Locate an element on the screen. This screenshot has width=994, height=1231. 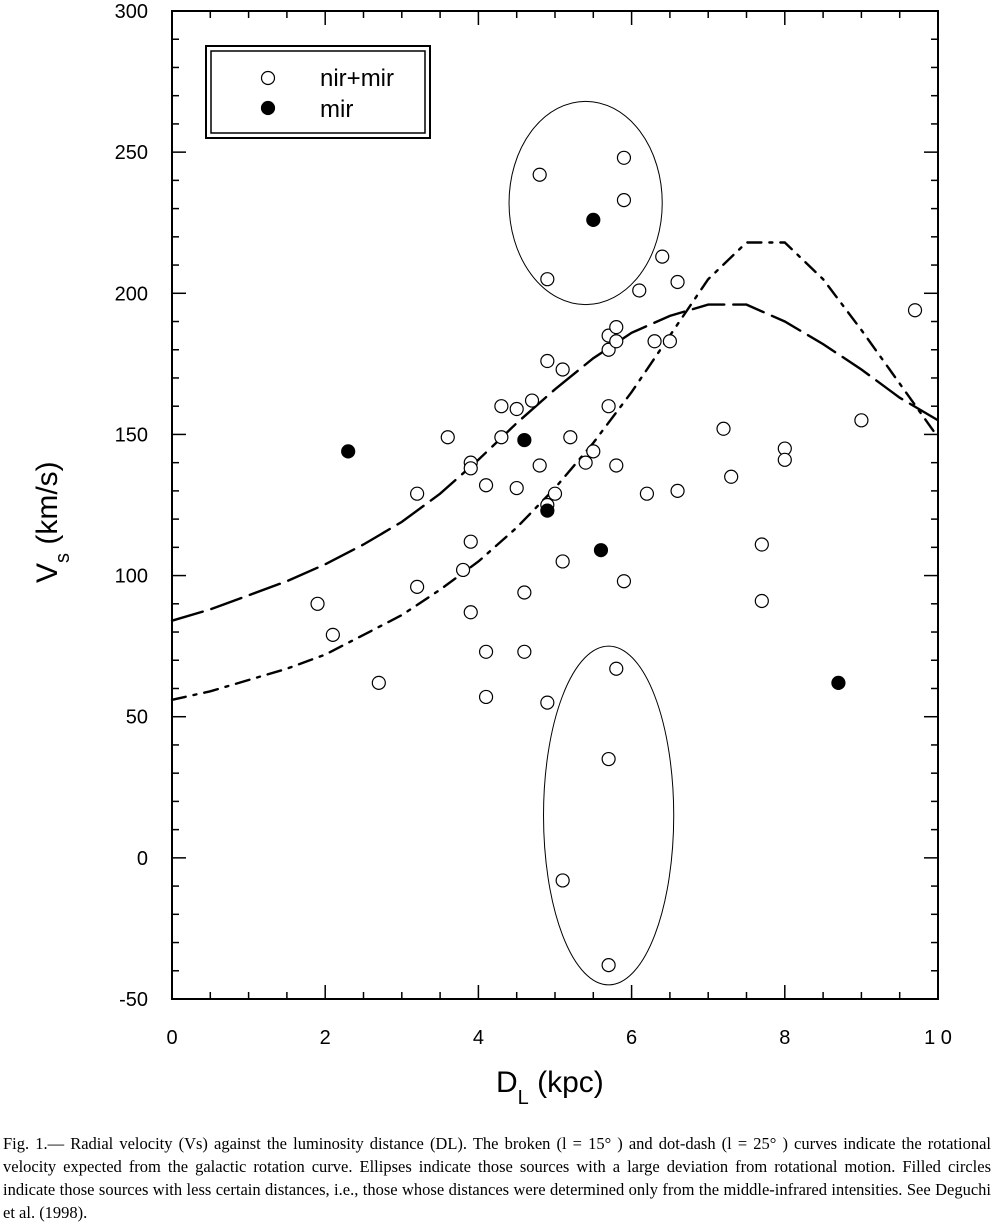
y-tick-label: -50 is located at coordinates (133, 1000).